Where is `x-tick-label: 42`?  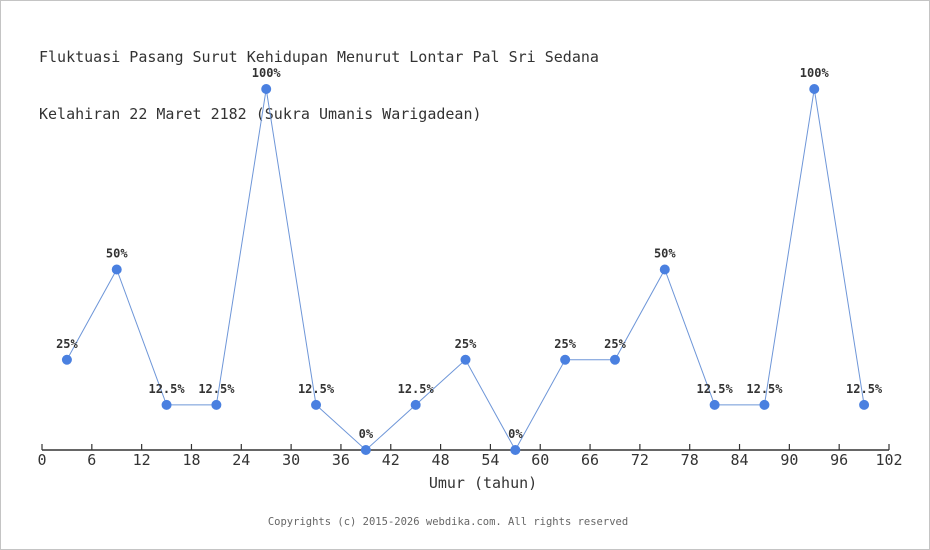 x-tick-label: 42 is located at coordinates (391, 460).